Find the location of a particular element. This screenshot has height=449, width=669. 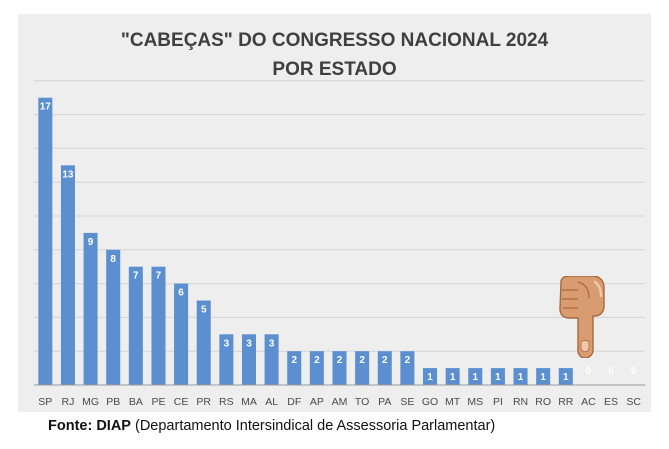

chart-subtitle: POR ESTADO is located at coordinates (334, 69).